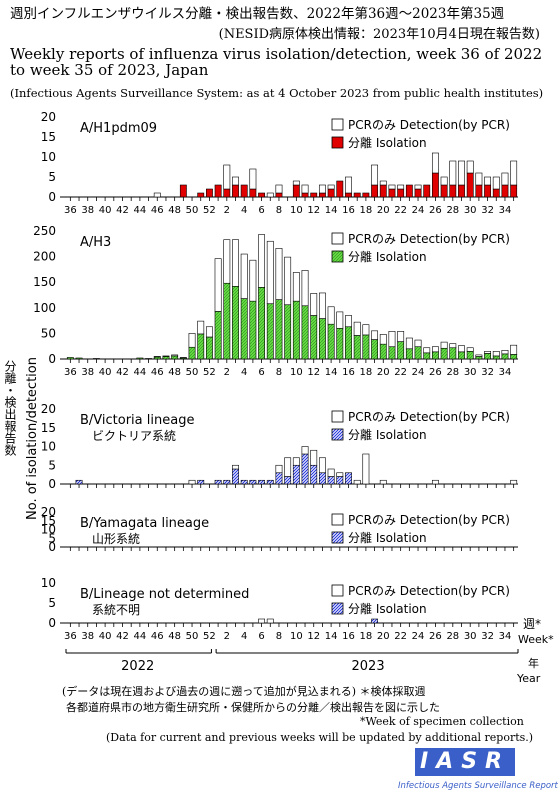 Image resolution: width=560 pixels, height=802 pixels. What do you see at coordinates (52, 484) in the screenshot?
I see `y-tick-label: 0` at bounding box center [52, 484].